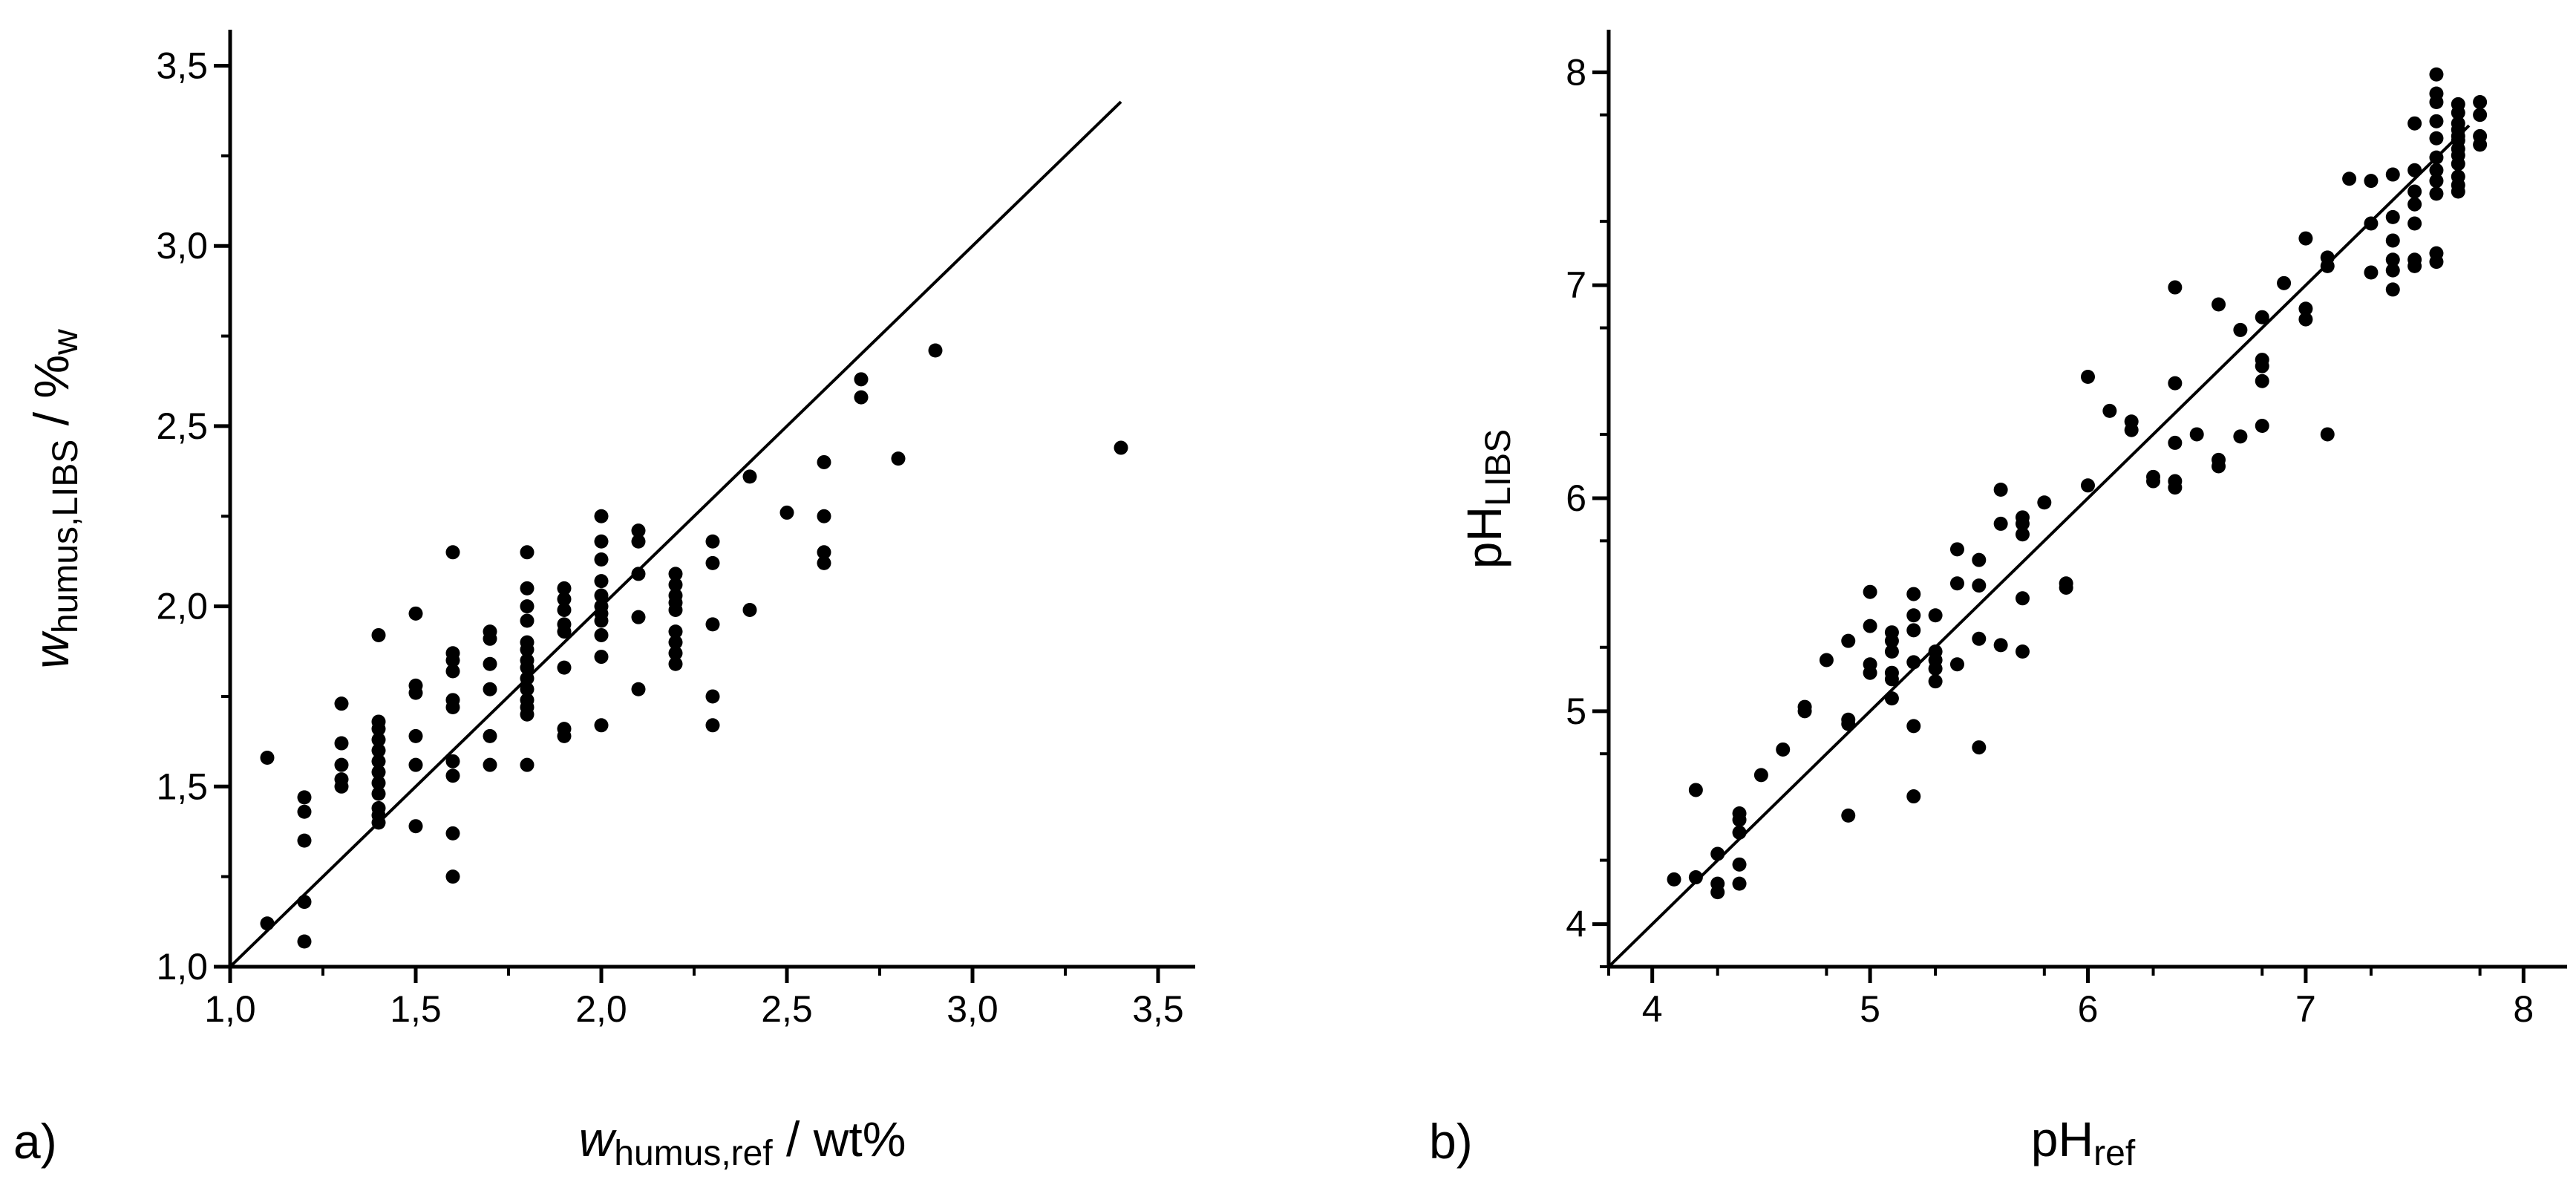  I want to click on y-tick-label: 7, so click(1576, 285).